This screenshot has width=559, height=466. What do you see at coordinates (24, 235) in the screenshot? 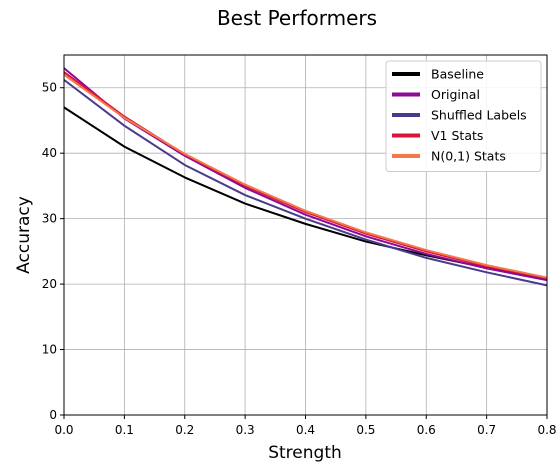
I see `y-axis-title: Accuracy` at bounding box center [24, 235].